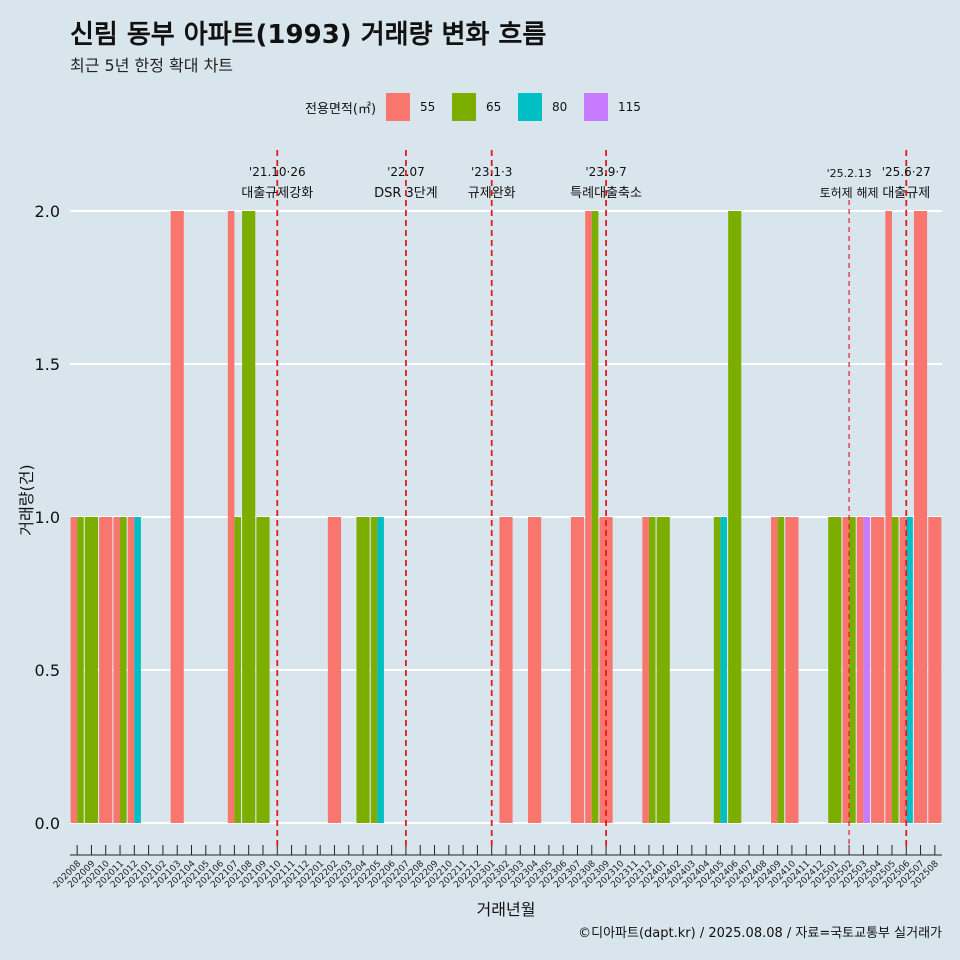  I want to click on legend-title: 전용면적(㎡), so click(341, 109).